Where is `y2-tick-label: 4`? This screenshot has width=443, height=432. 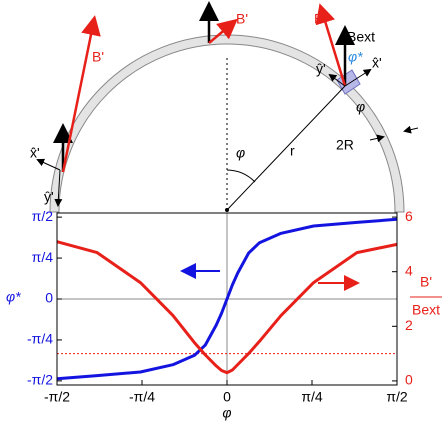
y2-tick-label: 4 is located at coordinates (409, 270).